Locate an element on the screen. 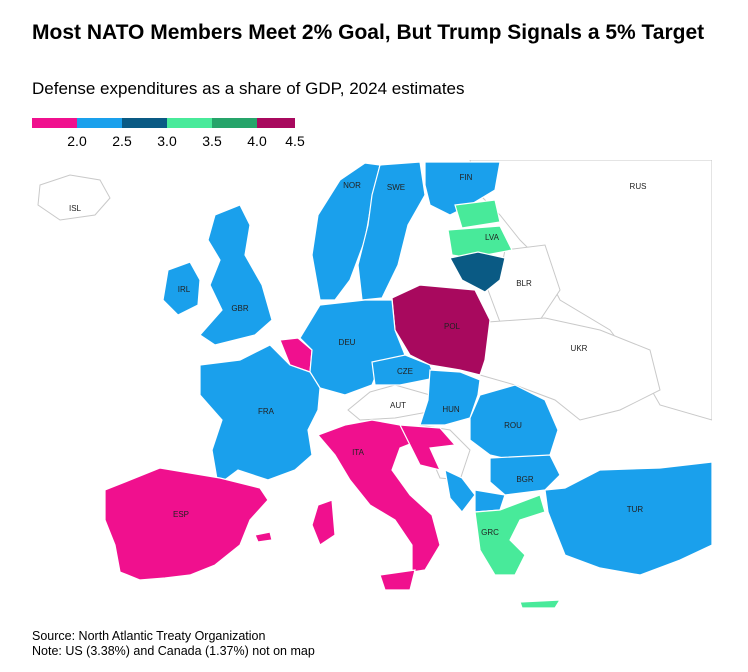 Image resolution: width=748 pixels, height=672 pixels. label-hun: HUN is located at coordinates (451, 409).